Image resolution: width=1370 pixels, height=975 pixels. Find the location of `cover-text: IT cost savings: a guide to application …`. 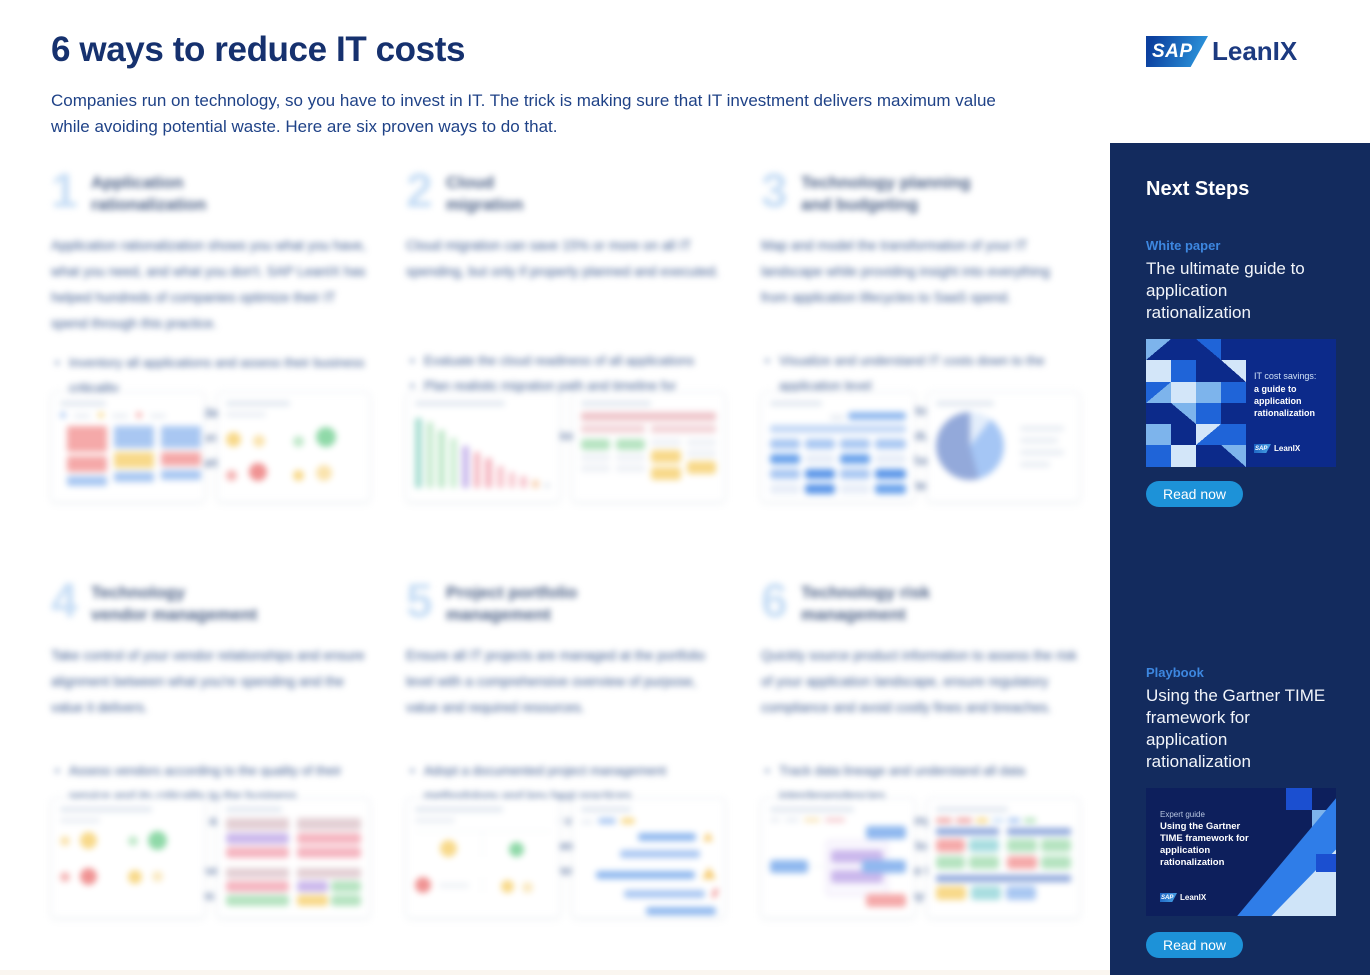

cover-text: IT cost savings: a guide to application … is located at coordinates (1285, 394).